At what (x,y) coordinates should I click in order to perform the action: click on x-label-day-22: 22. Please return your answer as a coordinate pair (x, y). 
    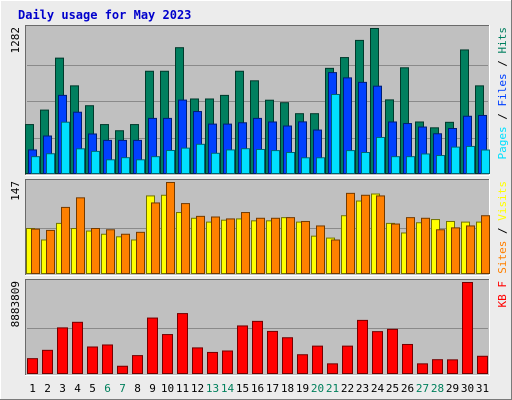
    Looking at the image, I should click on (347, 388).